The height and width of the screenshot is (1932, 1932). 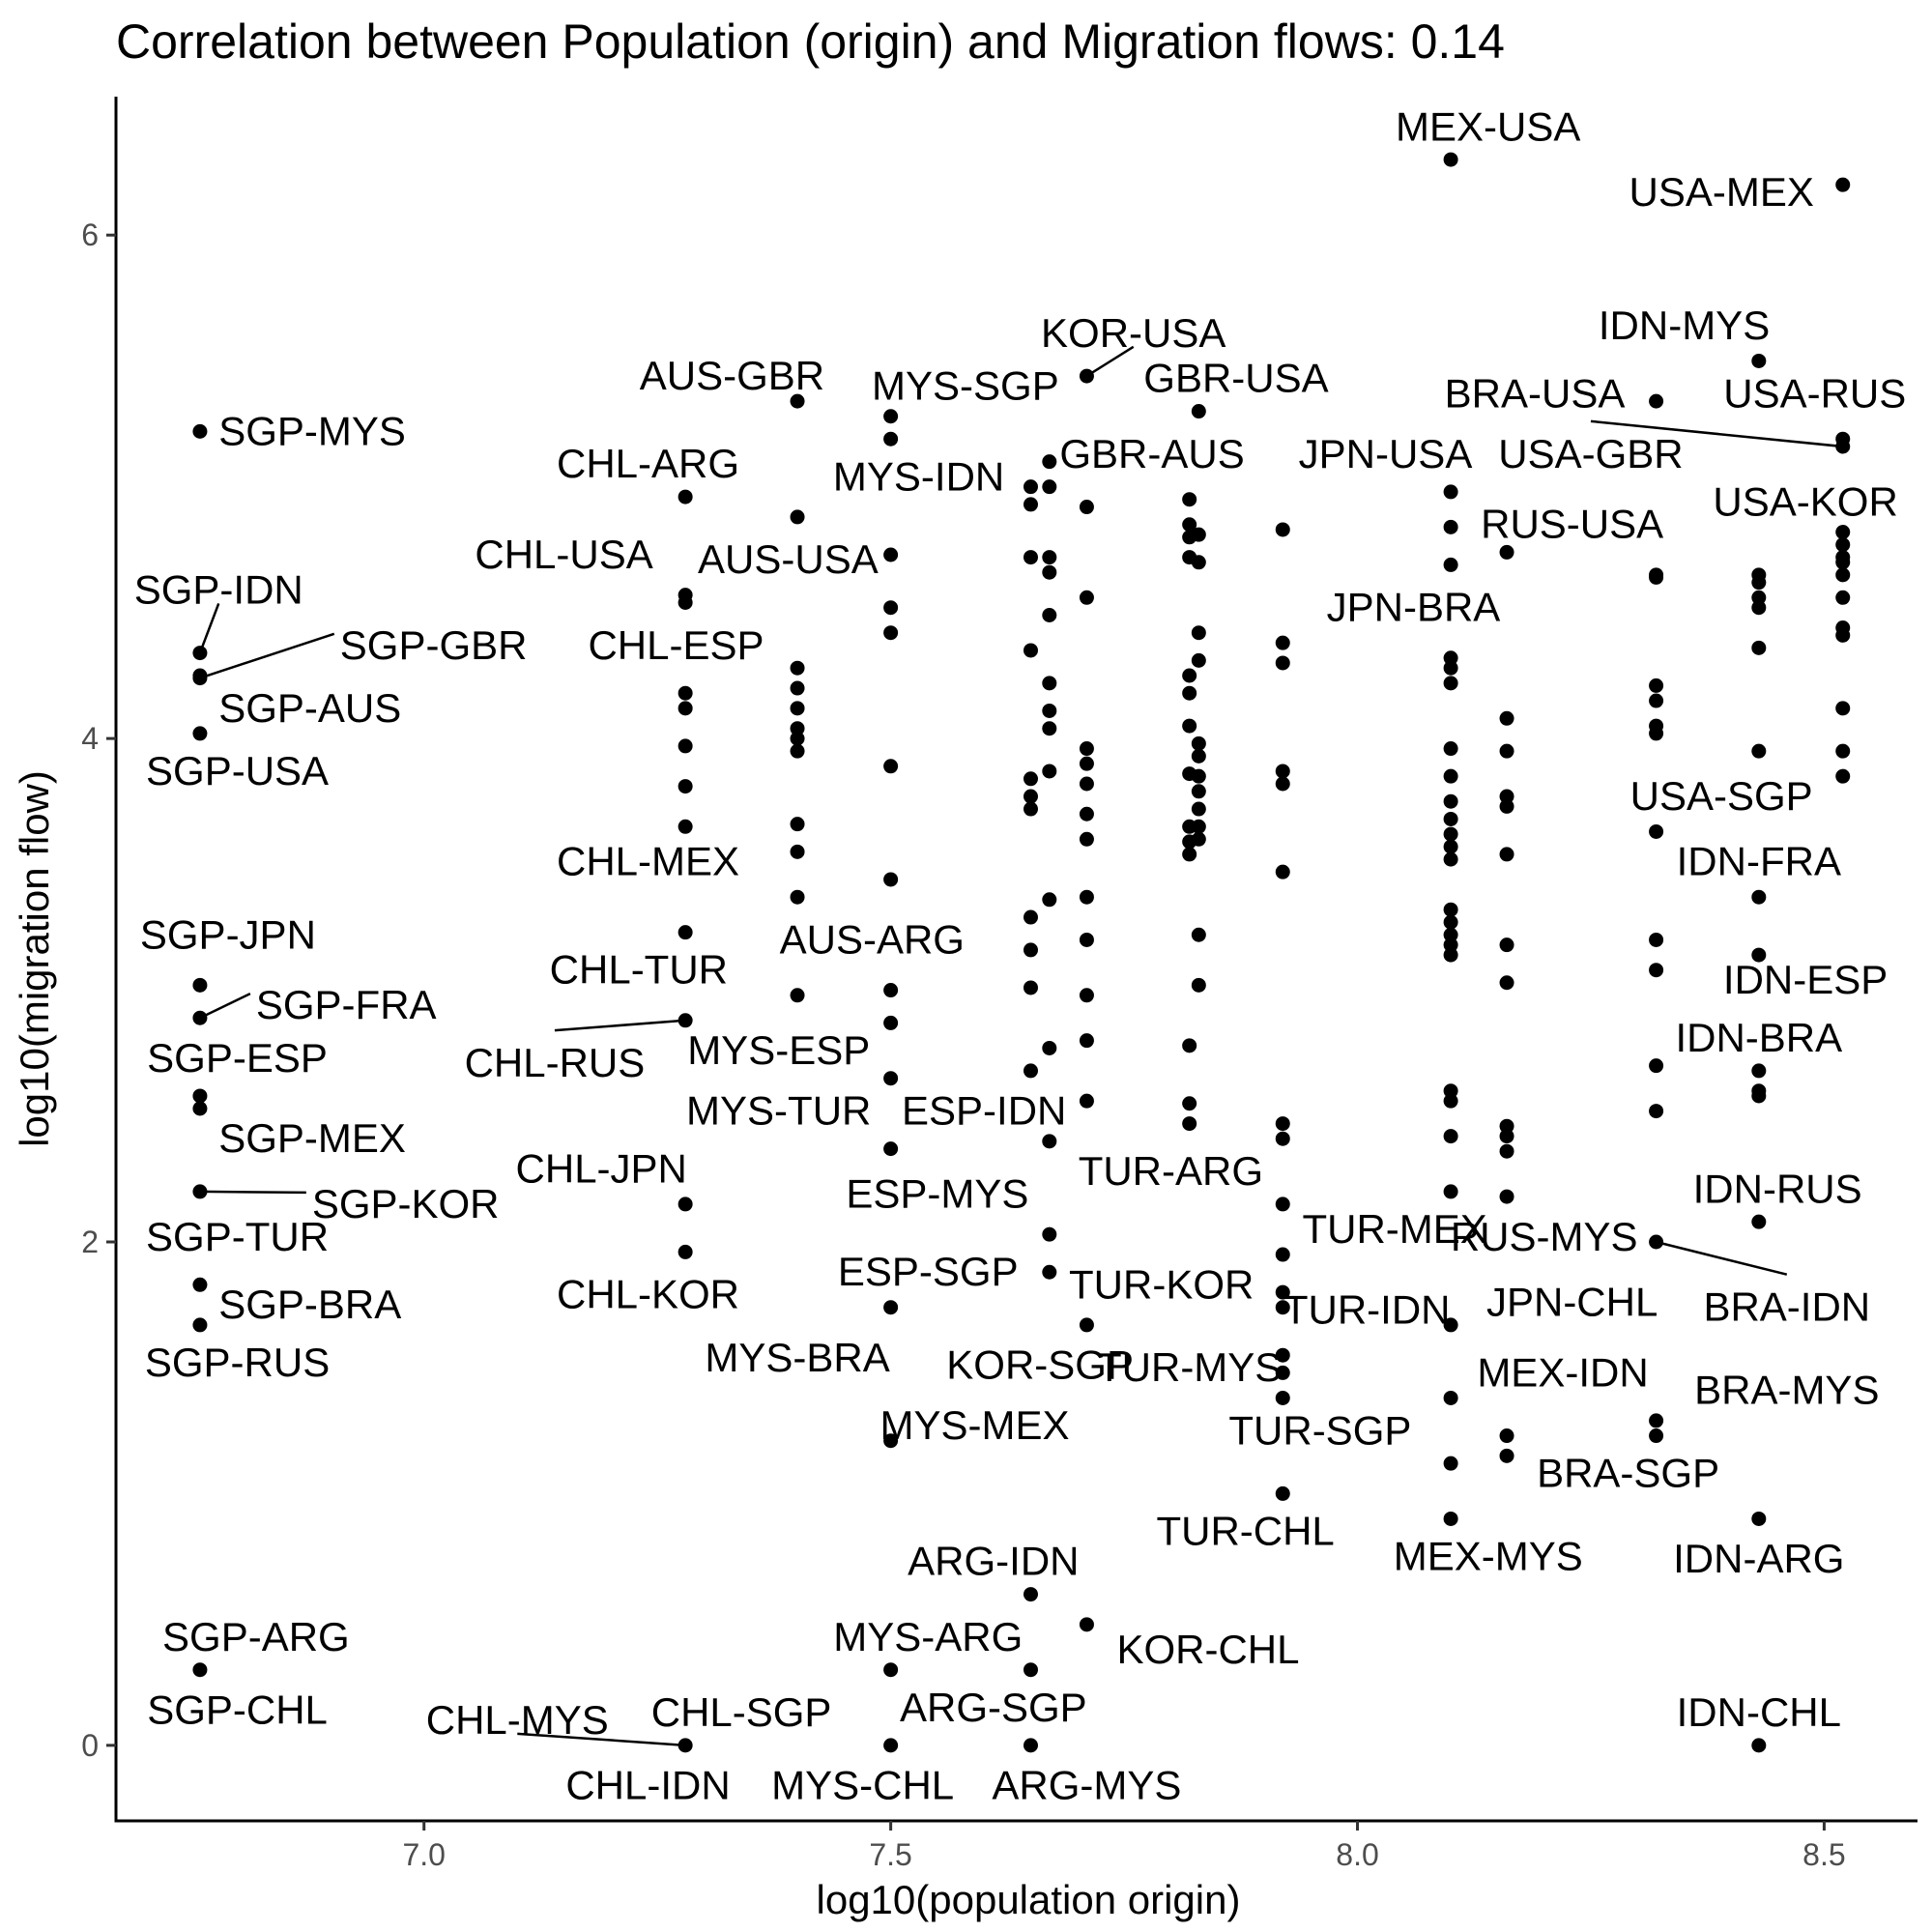 What do you see at coordinates (1722, 1258) in the screenshot?
I see `label-leader-line` at bounding box center [1722, 1258].